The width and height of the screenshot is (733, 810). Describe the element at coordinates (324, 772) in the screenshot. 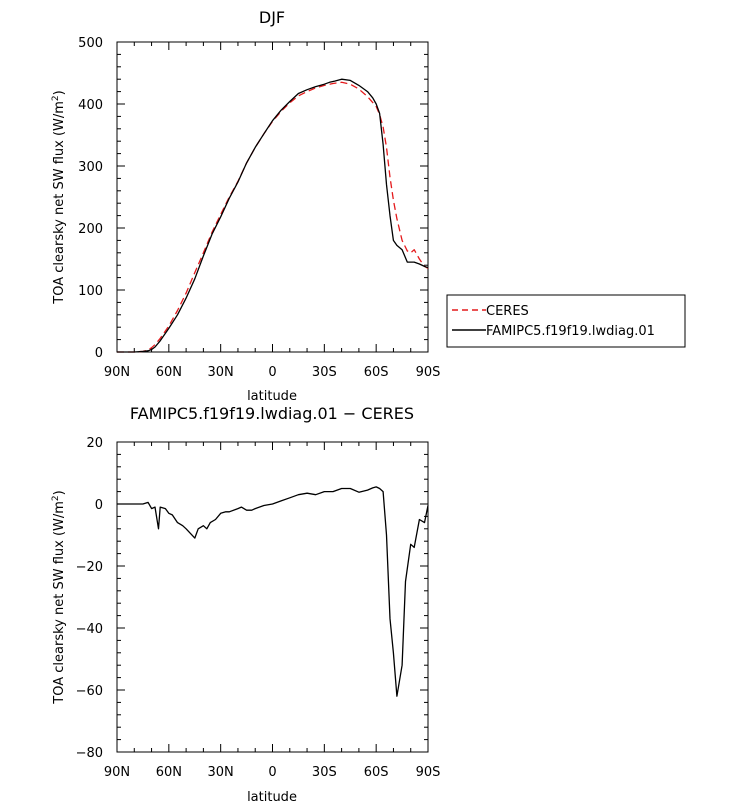

I see `bottom-x-tick-label: 30S` at that location.